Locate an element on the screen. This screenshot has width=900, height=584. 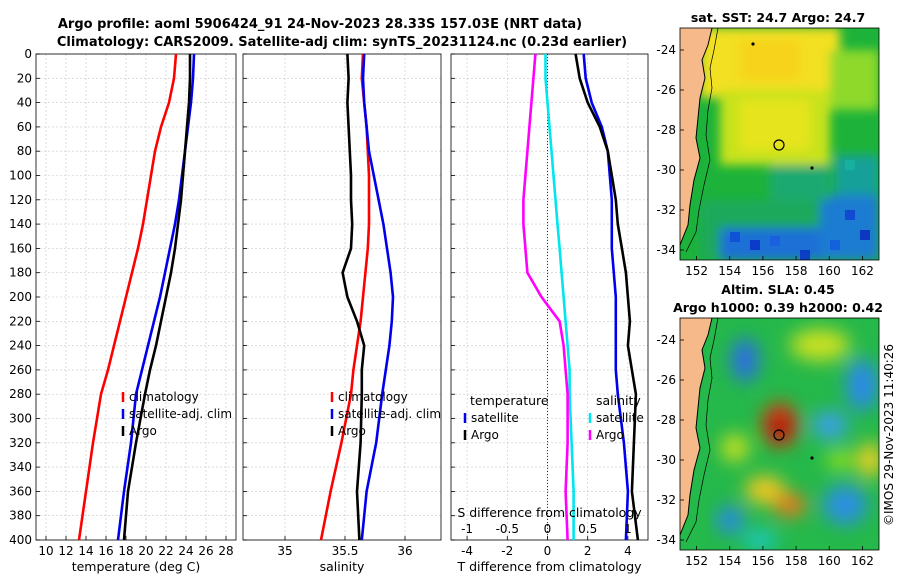
ytick-label: 300 is located at coordinates (20, 419).